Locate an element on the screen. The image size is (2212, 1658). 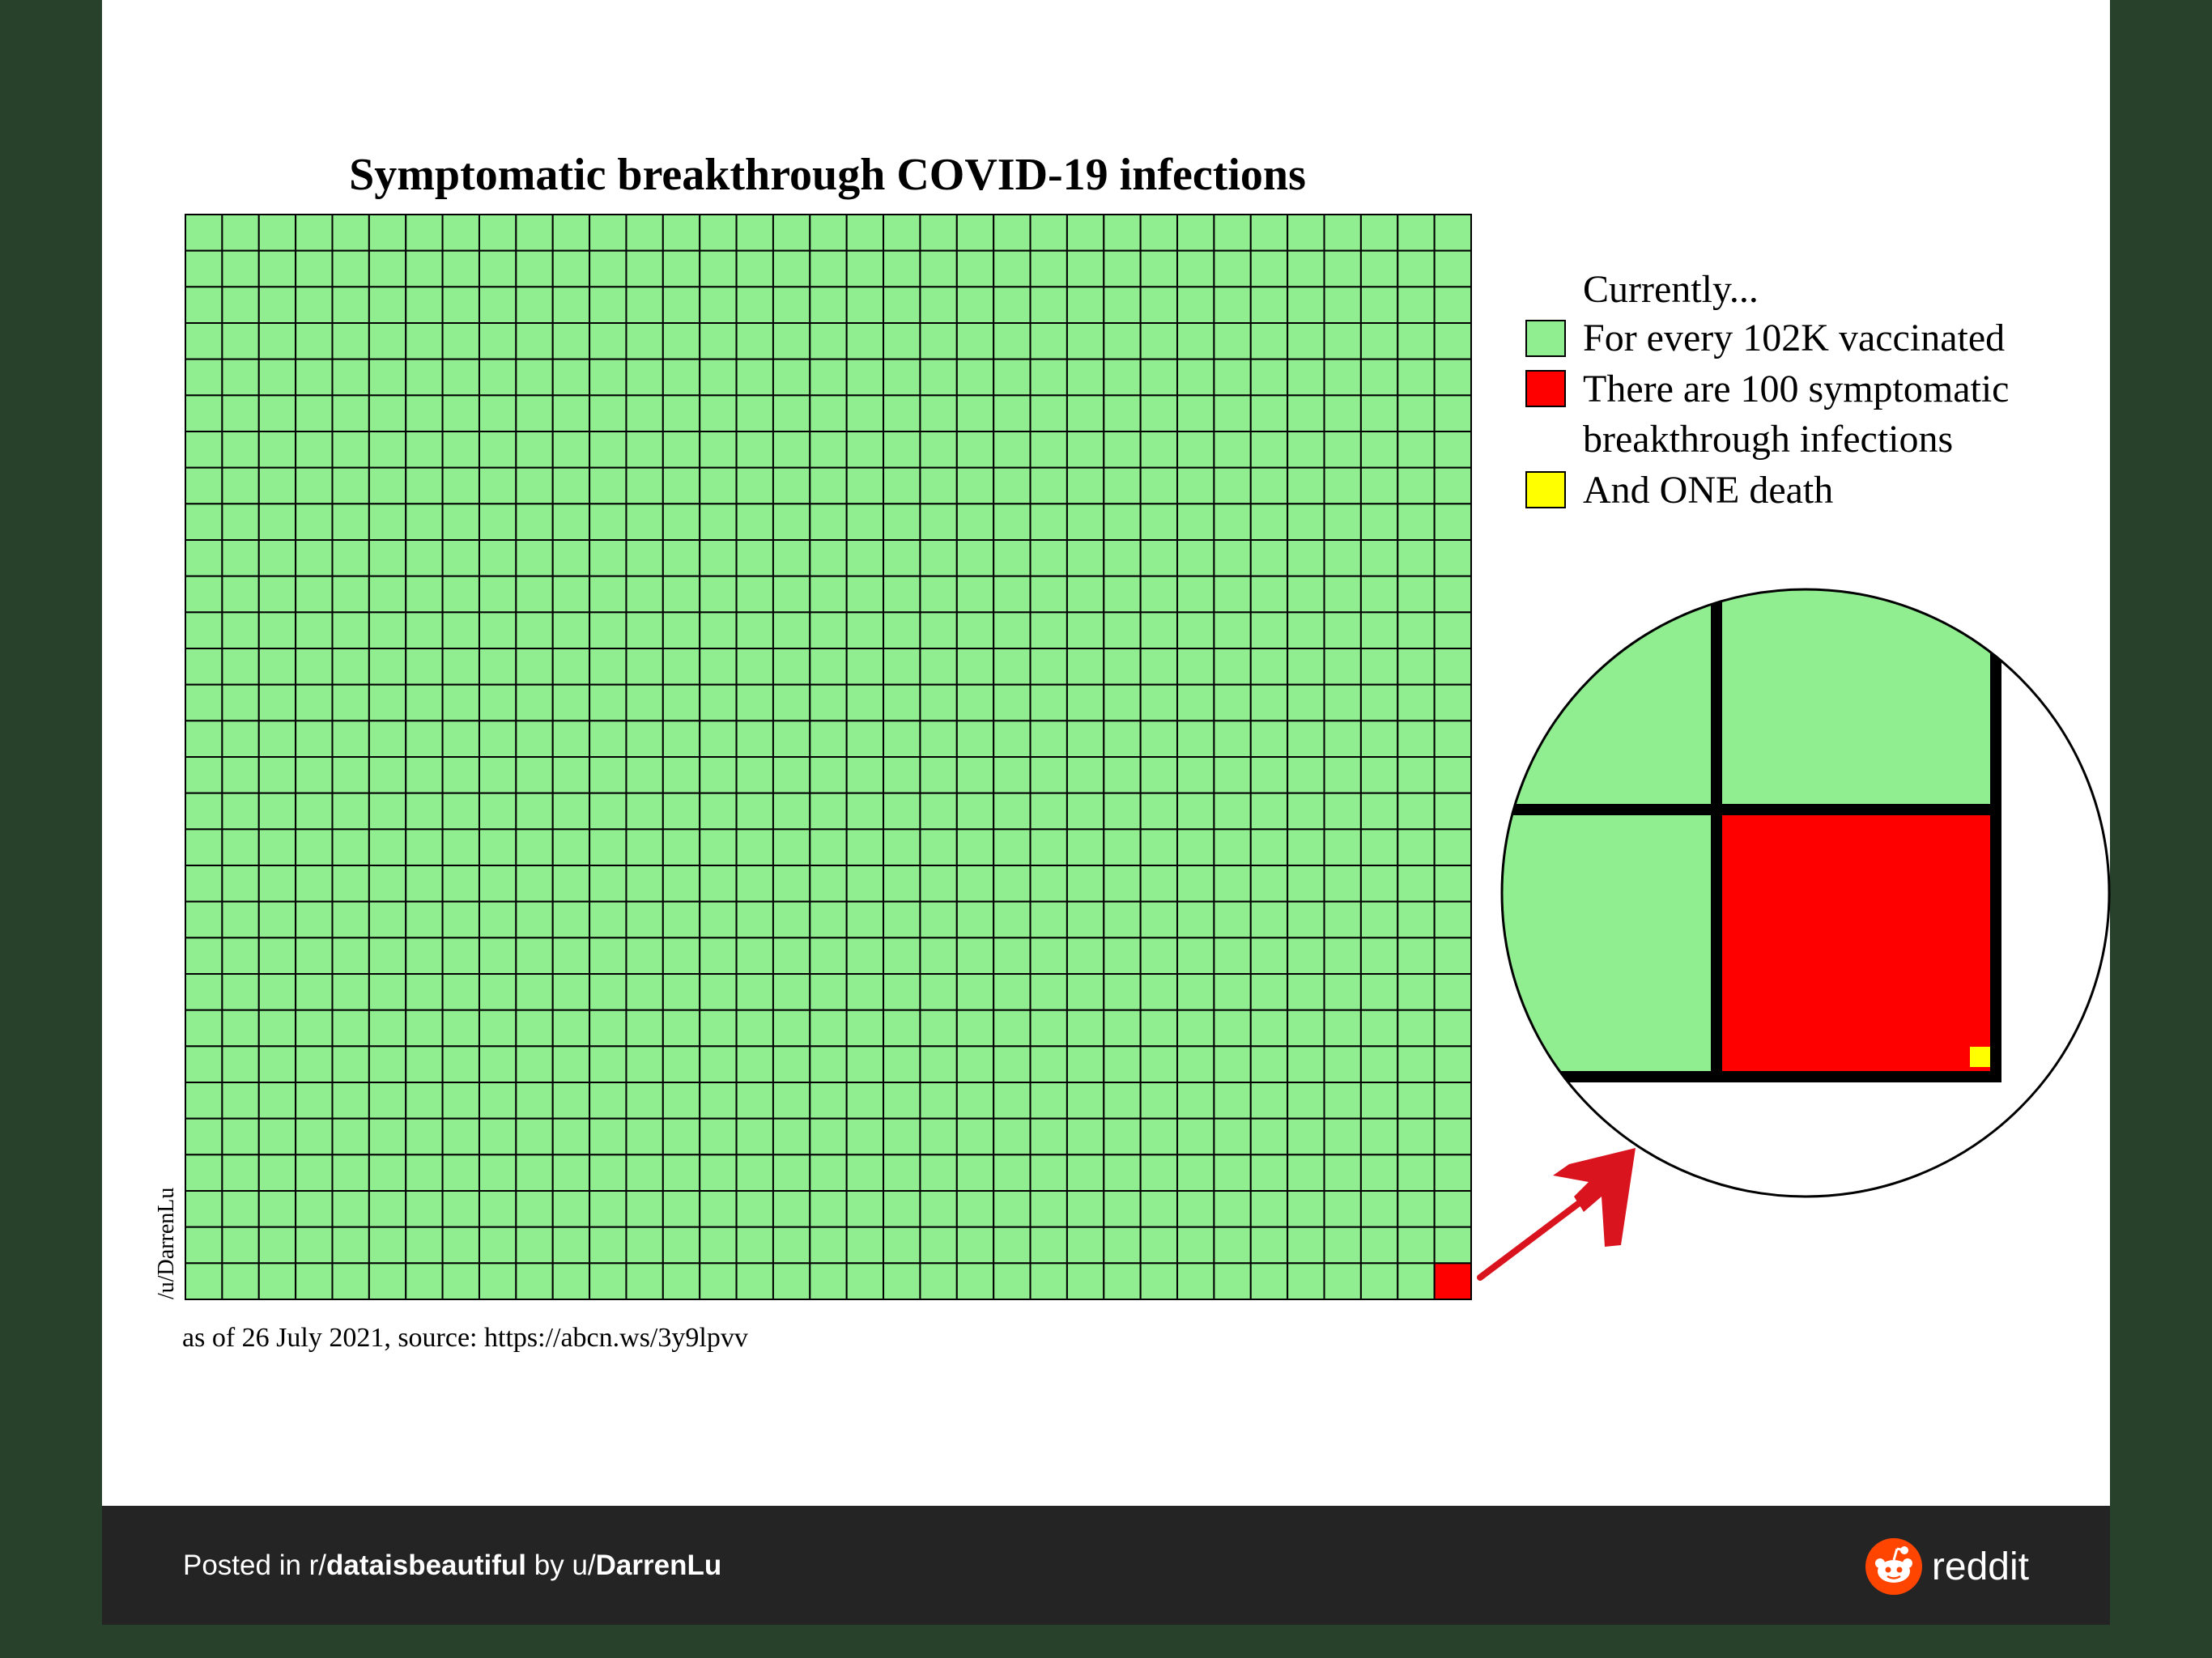
subreddit-link: dataisbeautiful is located at coordinates (426, 1565).